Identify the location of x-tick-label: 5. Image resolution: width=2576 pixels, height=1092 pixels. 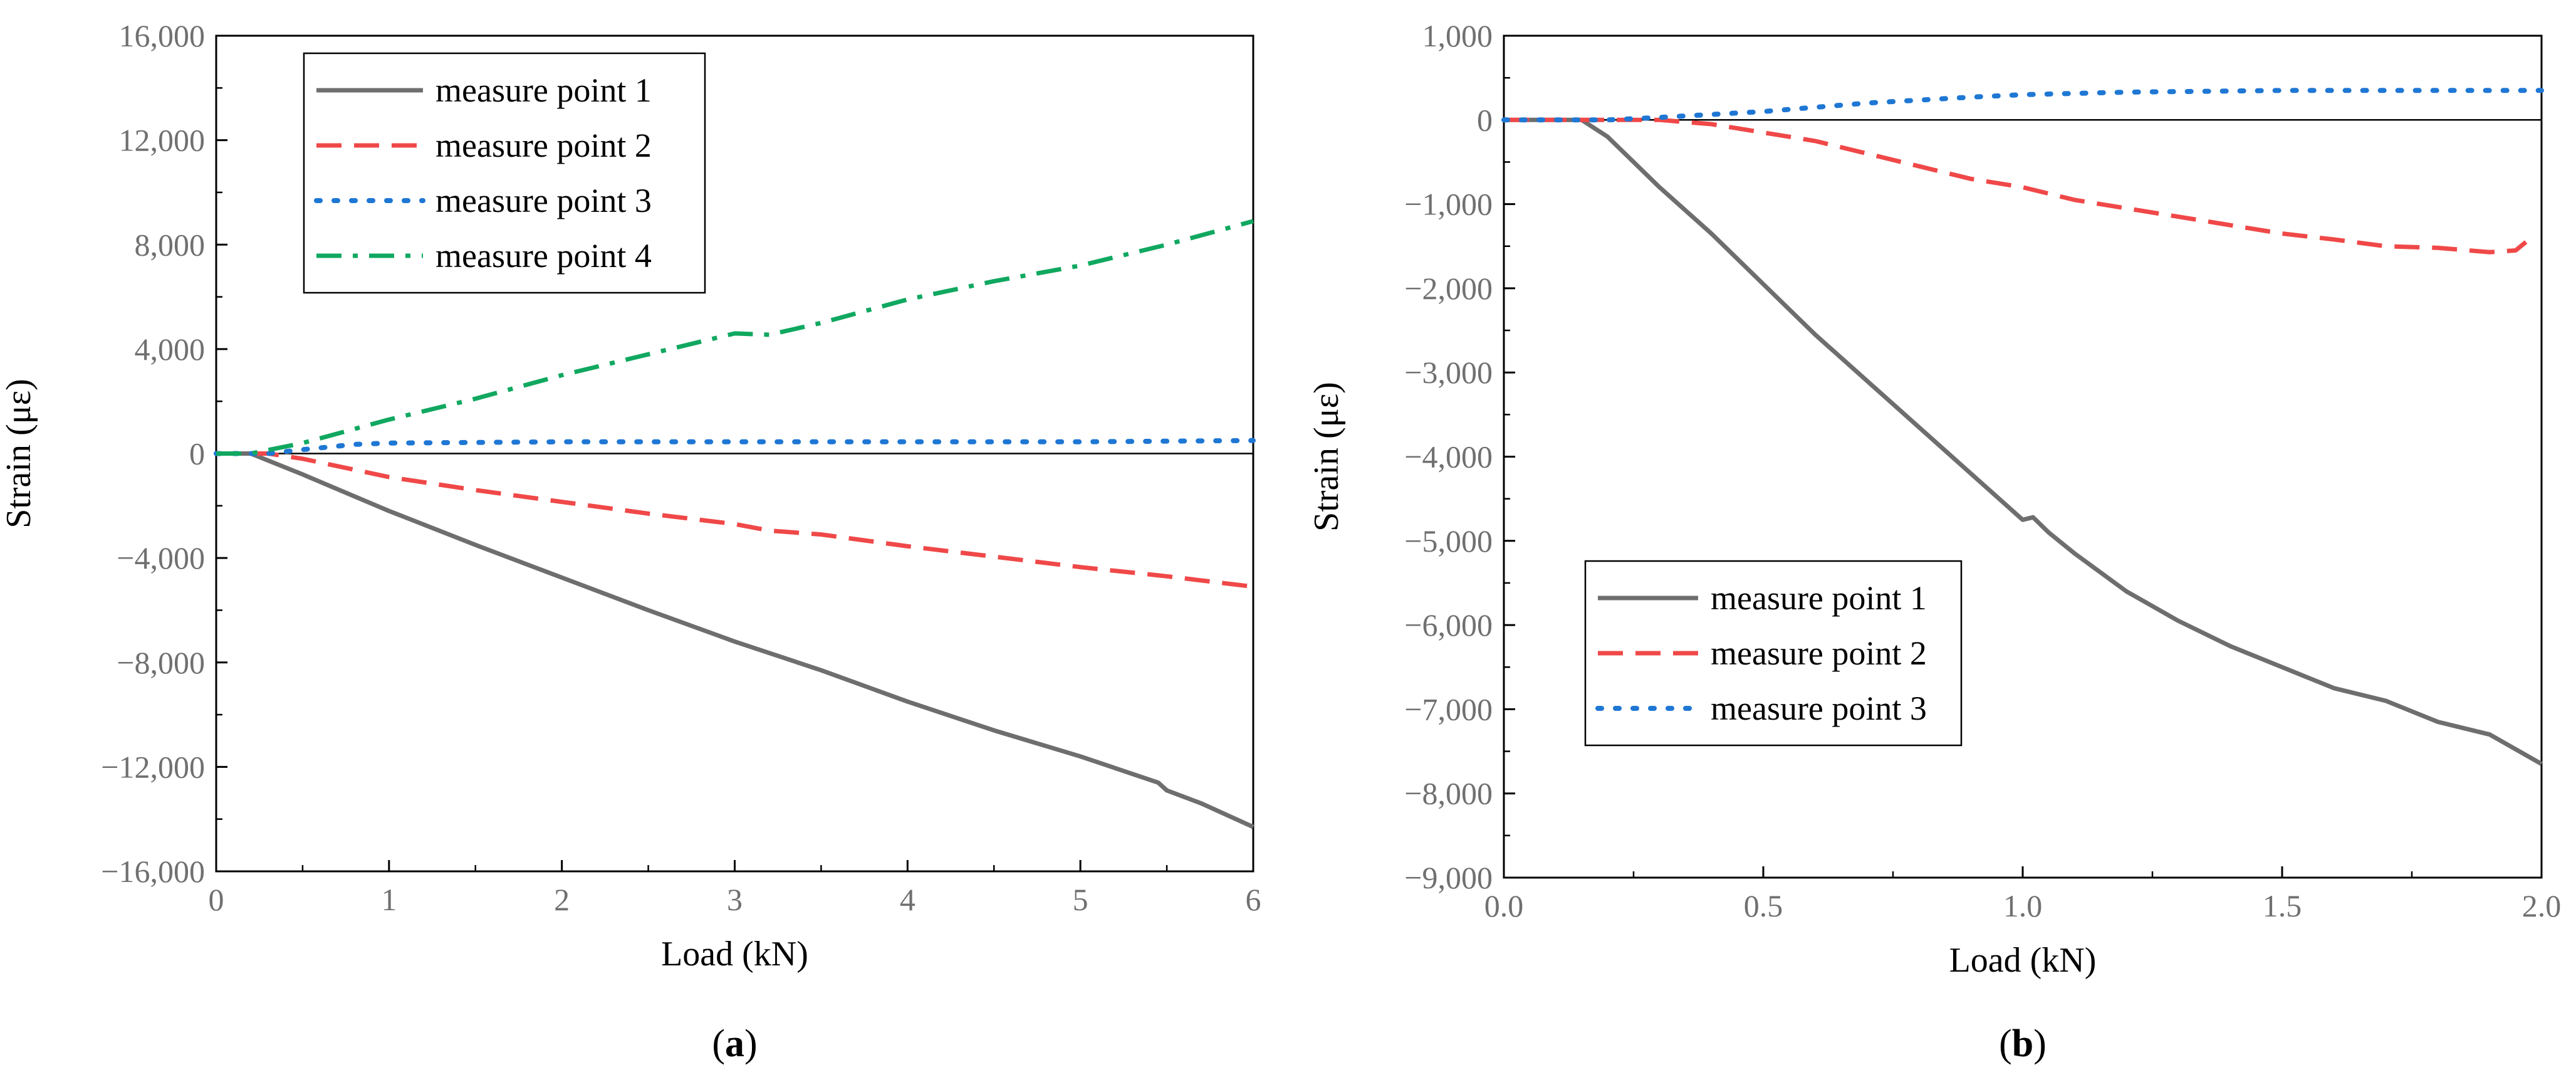
(1080, 900).